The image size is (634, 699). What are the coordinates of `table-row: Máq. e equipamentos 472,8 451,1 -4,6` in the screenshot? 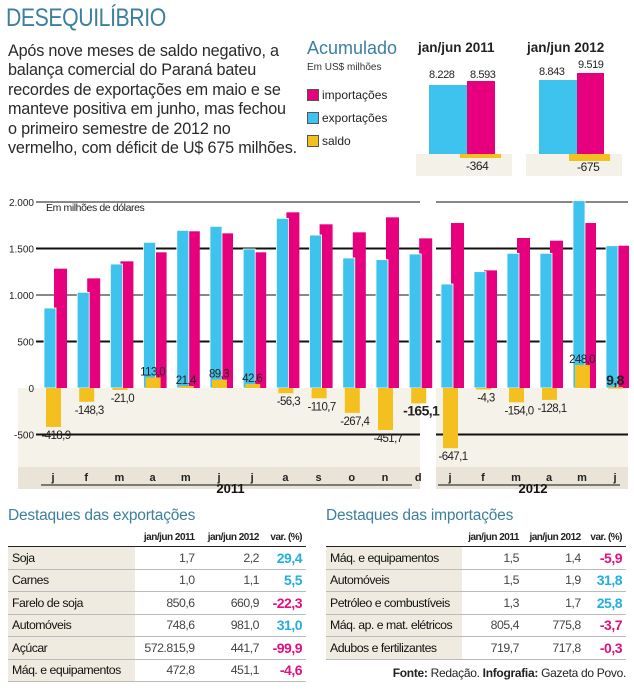 It's located at (157, 670).